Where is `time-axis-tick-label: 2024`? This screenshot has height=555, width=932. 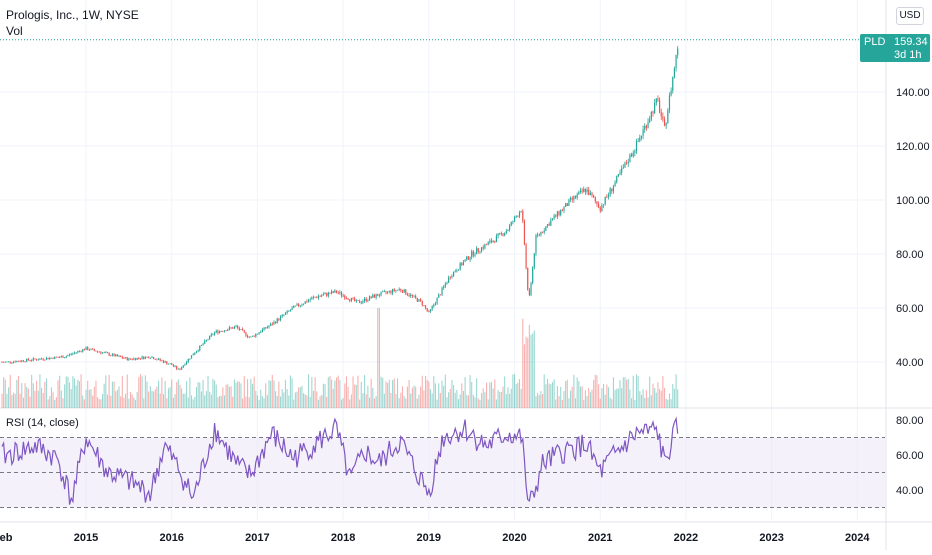
time-axis-tick-label: 2024 is located at coordinates (857, 538).